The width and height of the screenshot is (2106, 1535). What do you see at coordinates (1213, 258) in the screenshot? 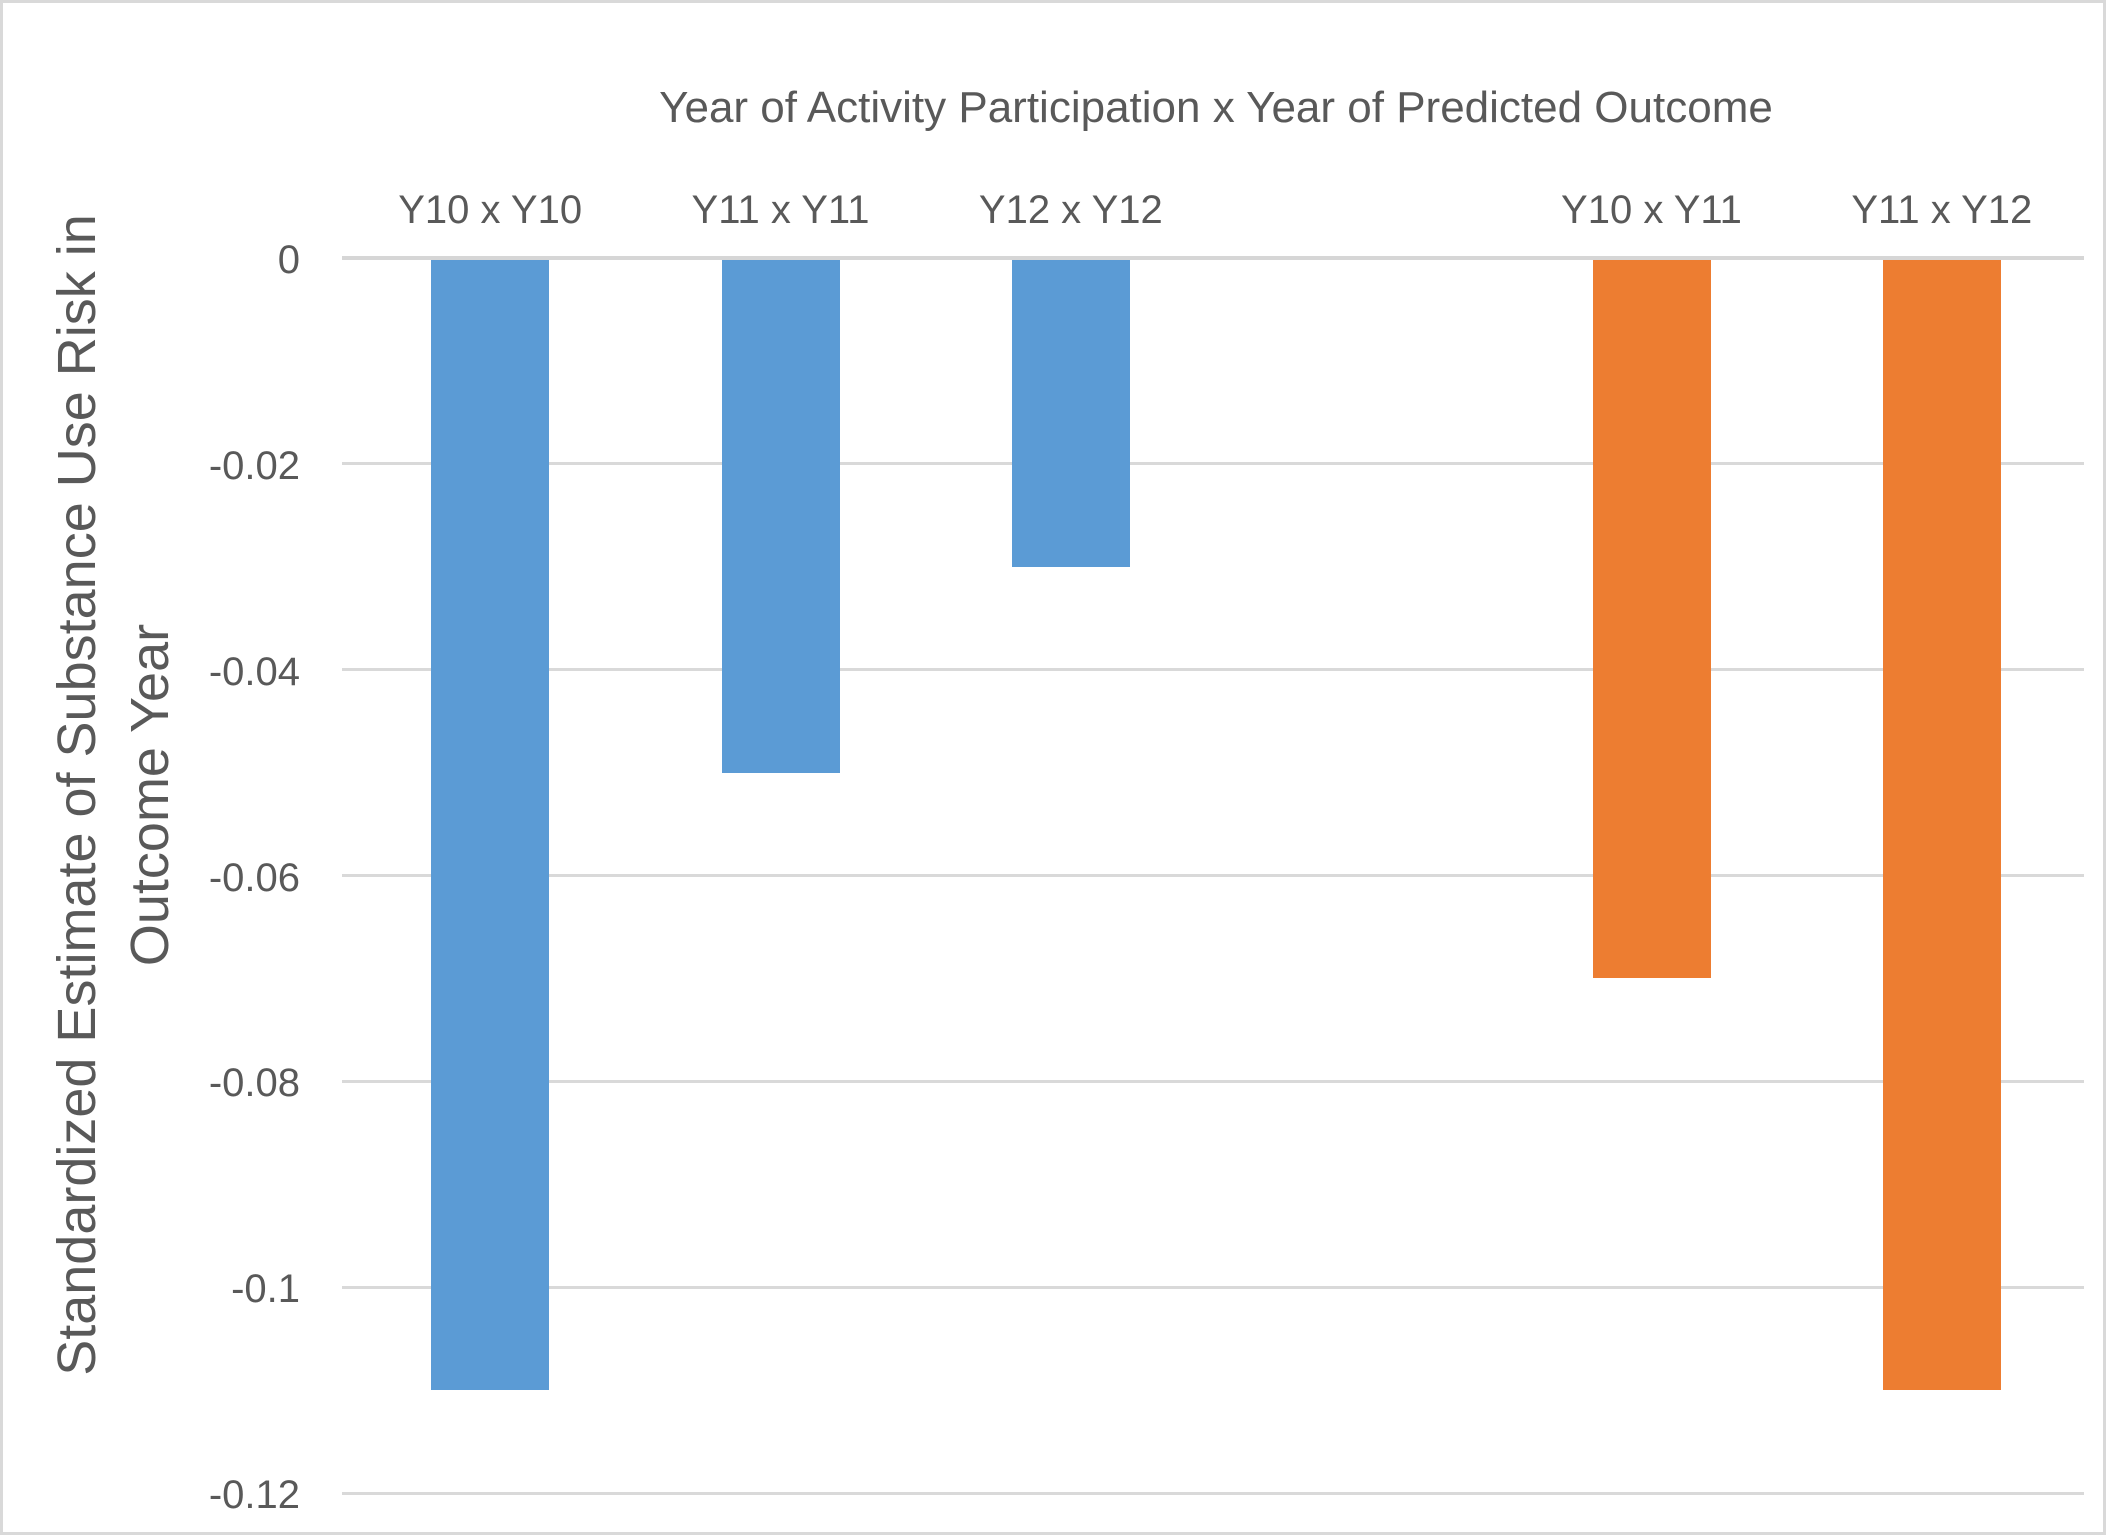
I see `x-axis-zero-line` at bounding box center [1213, 258].